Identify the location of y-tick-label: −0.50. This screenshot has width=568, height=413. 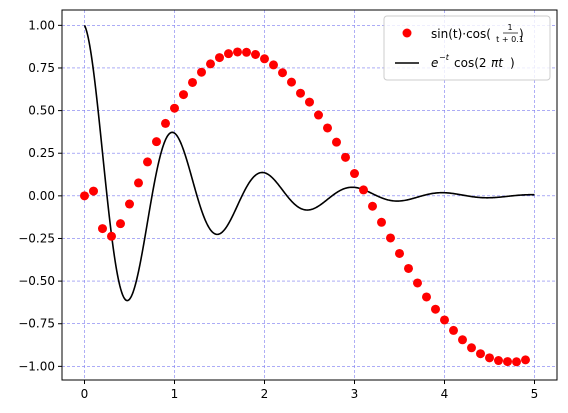
(36, 281).